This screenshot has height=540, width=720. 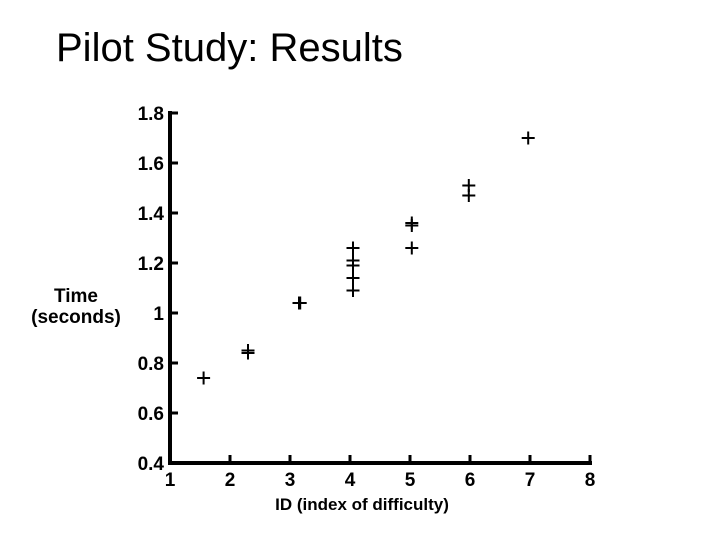 What do you see at coordinates (151, 364) in the screenshot?
I see `y-tick-label: 0.8` at bounding box center [151, 364].